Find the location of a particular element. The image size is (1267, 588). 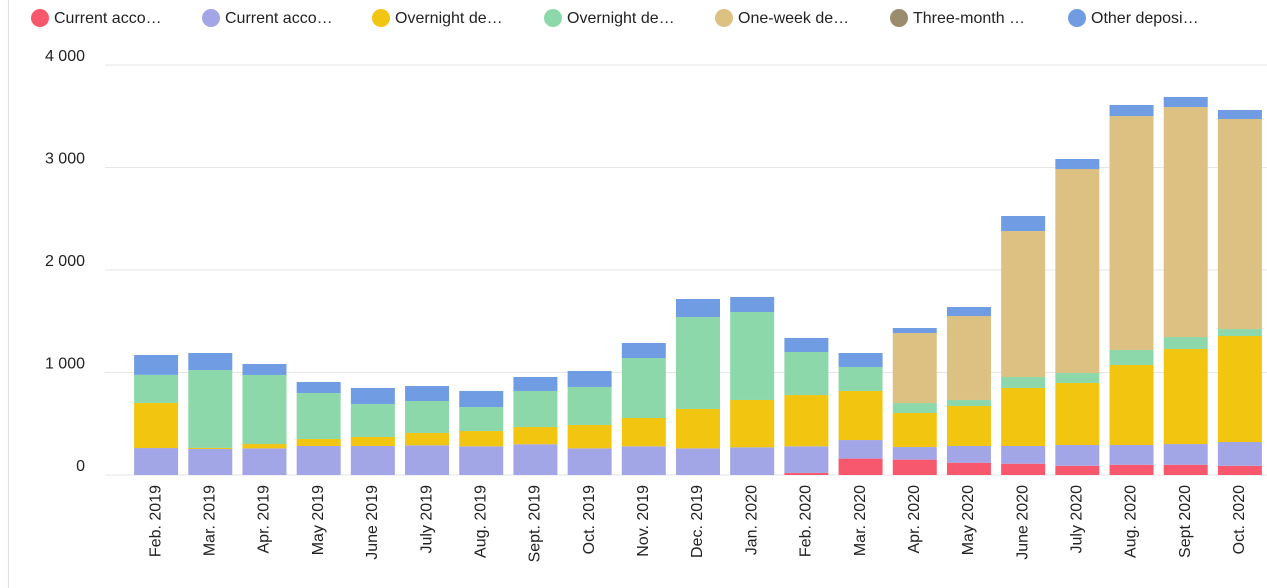

x-tick-label: Mar. 2020 is located at coordinates (860, 520).